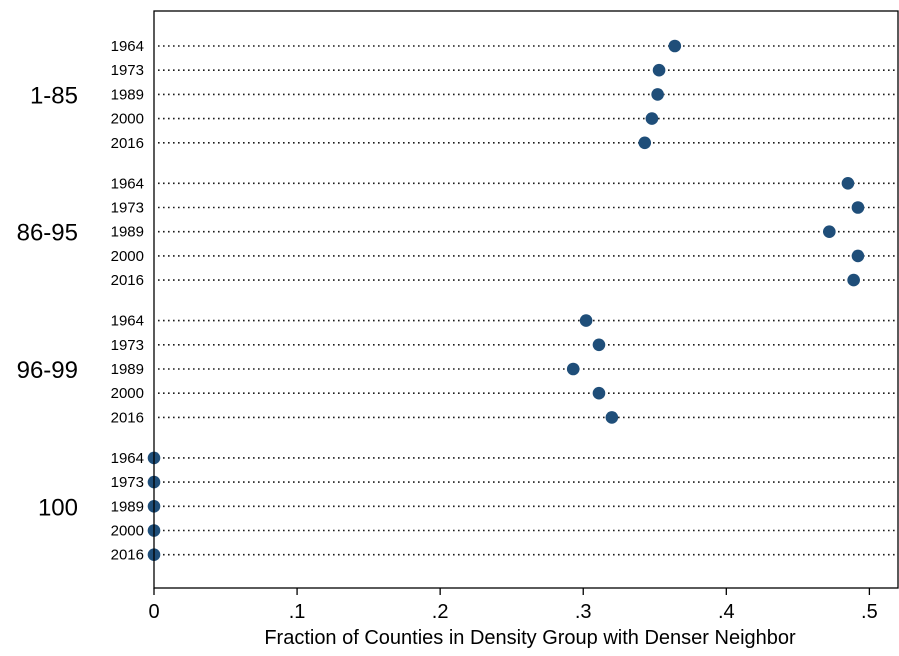 This screenshot has width=899, height=656. What do you see at coordinates (869, 612) in the screenshot?
I see `x-tick-label: .5` at bounding box center [869, 612].